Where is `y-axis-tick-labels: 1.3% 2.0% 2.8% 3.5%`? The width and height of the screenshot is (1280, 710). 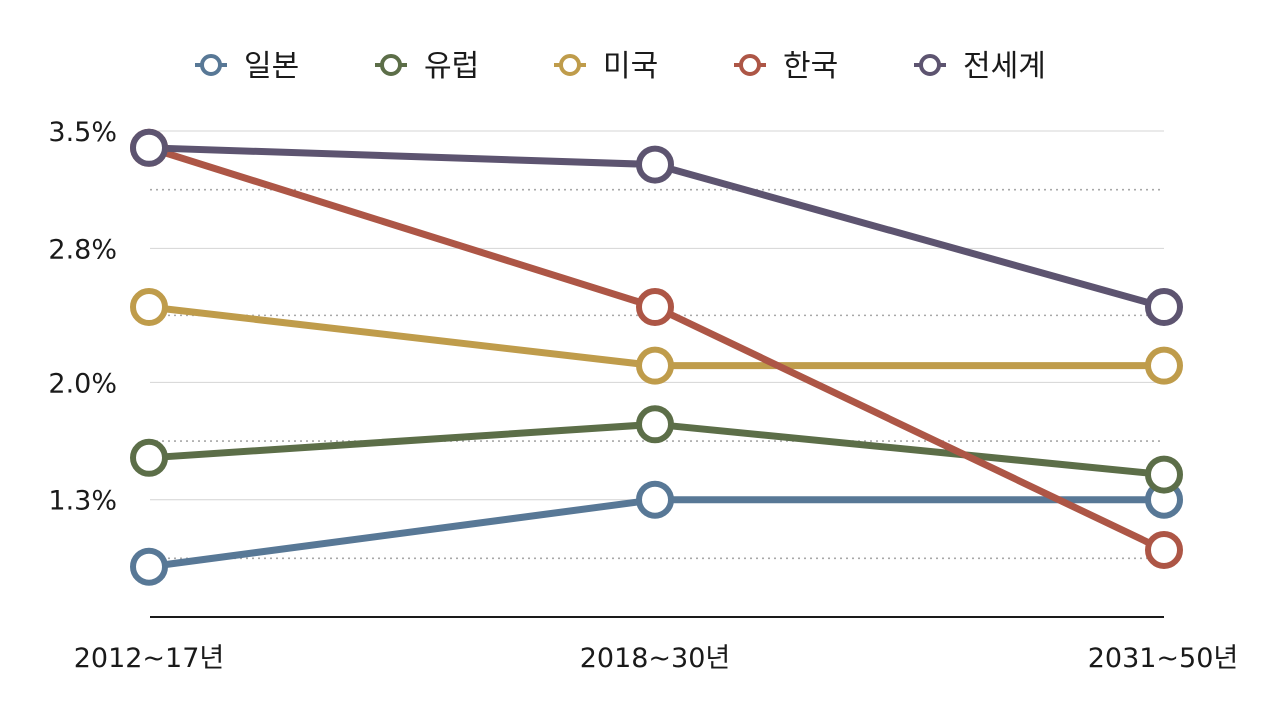
y-axis-tick-labels: 1.3% 2.0% 2.8% 3.5% is located at coordinates (82, 317).